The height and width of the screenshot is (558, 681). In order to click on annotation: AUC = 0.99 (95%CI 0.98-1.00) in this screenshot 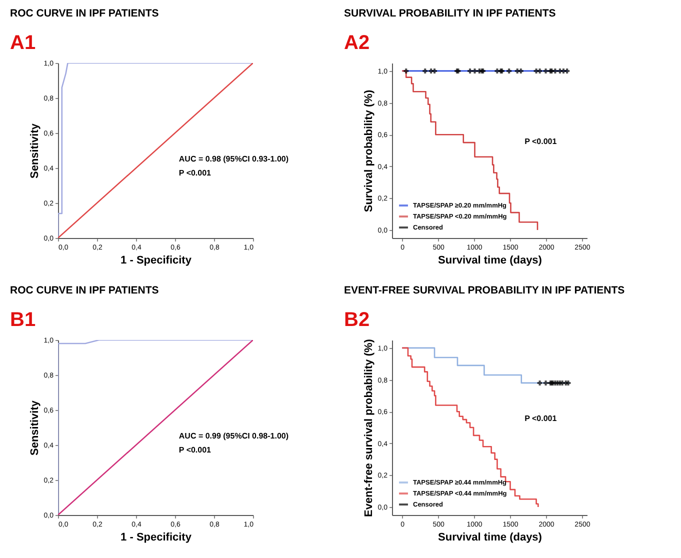, I will do `click(233, 435)`.